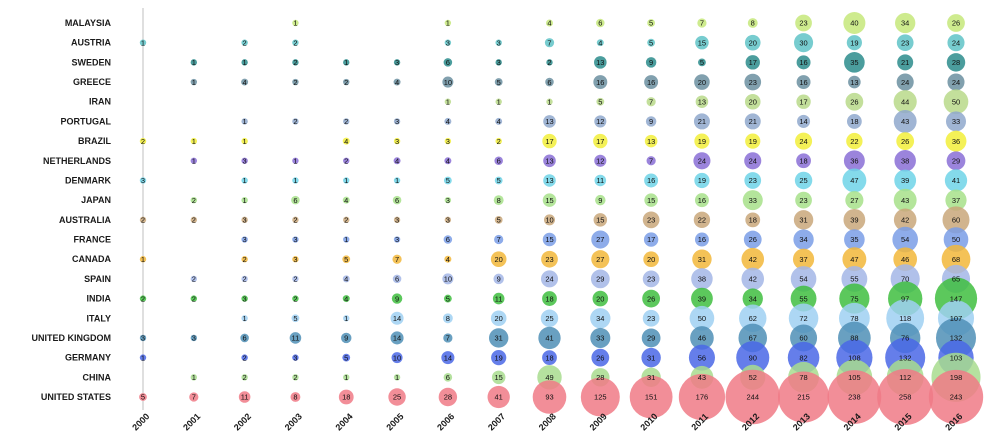  What do you see at coordinates (549, 318) in the screenshot?
I see `bubble-value-label: 25` at bounding box center [549, 318].